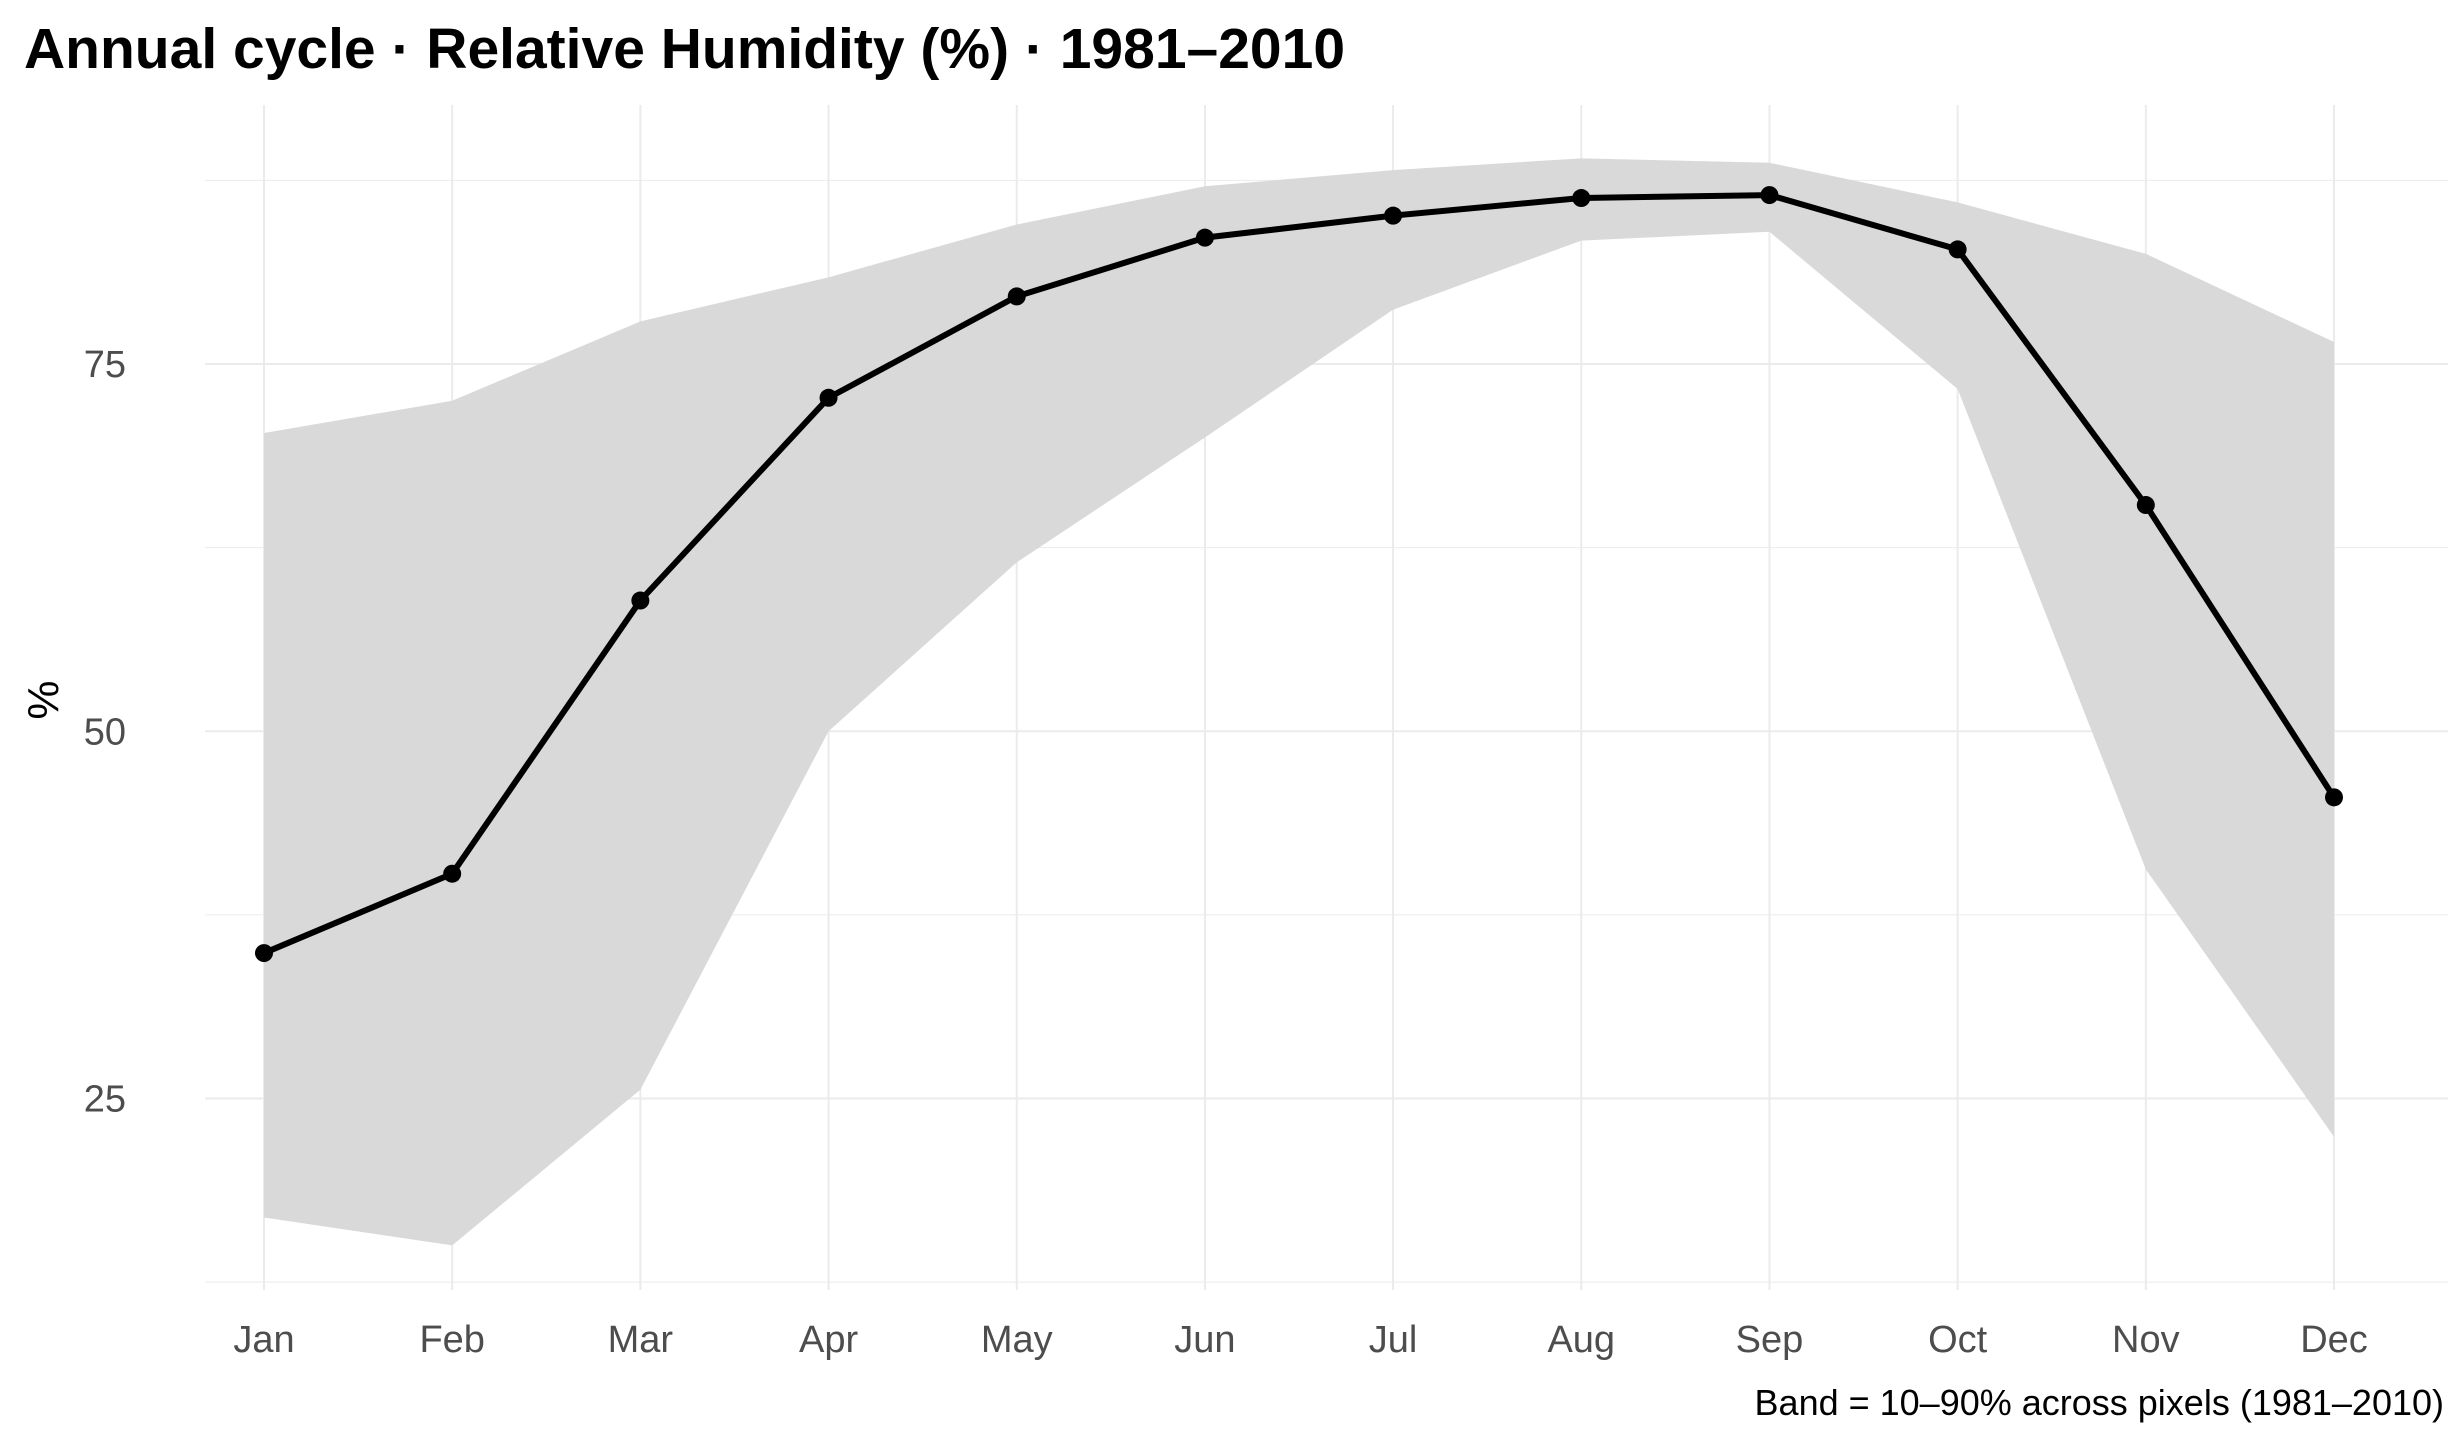 The height and width of the screenshot is (1440, 2460). What do you see at coordinates (2099, 1402) in the screenshot?
I see `chart-caption: Band = 10–90% across pixels (1981–2010)` at bounding box center [2099, 1402].